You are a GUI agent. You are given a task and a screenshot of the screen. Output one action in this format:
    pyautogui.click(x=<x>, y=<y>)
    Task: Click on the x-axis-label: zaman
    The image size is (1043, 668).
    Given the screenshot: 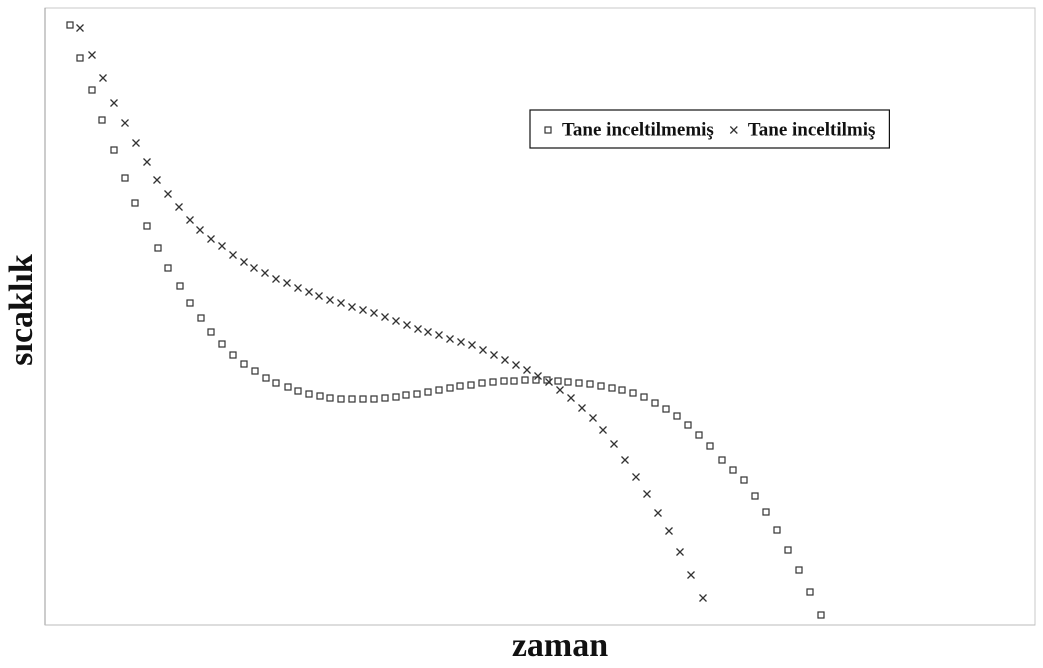 What is the action you would take?
    pyautogui.click(x=560, y=645)
    